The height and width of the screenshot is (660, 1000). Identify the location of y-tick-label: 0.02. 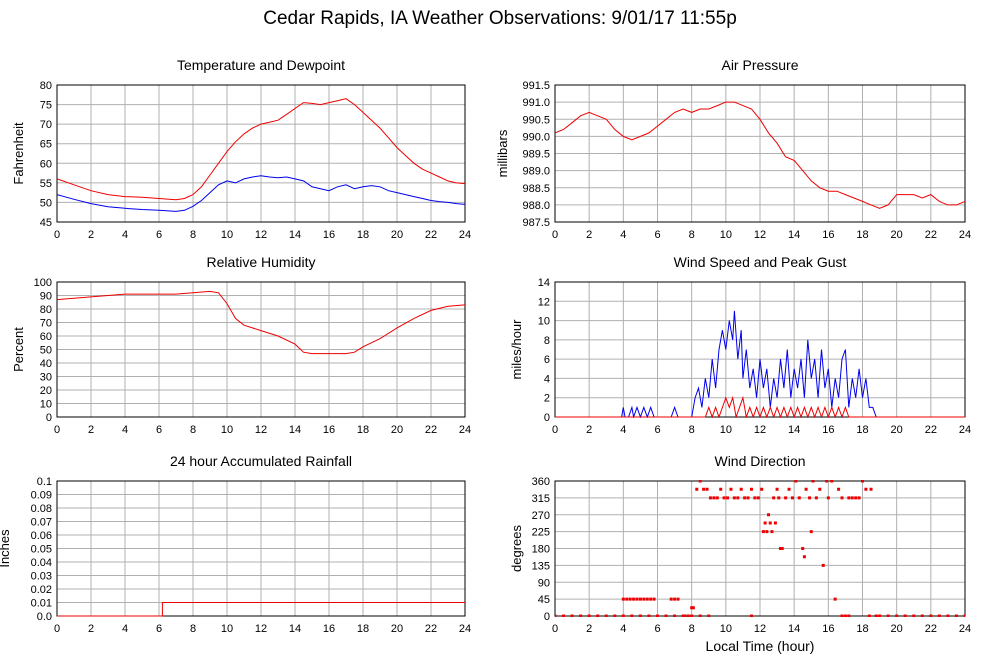
(41, 590).